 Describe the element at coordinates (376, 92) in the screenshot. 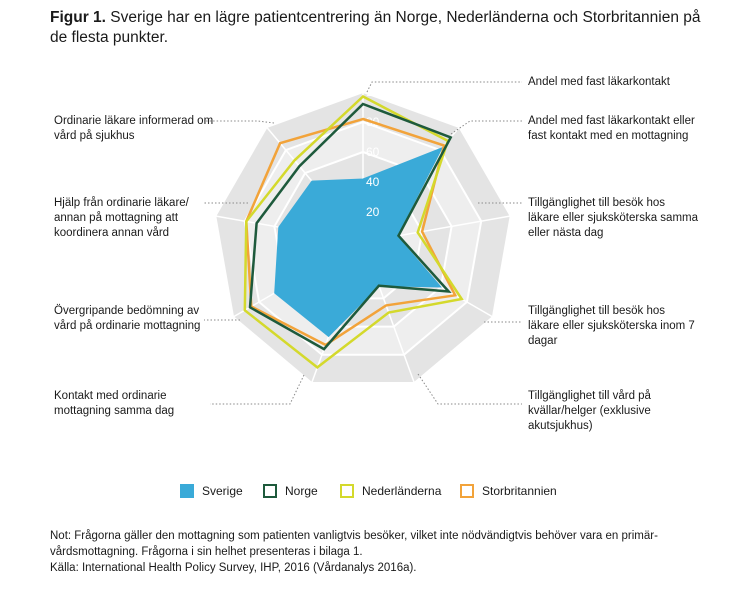

I see `tick-label-100: 100` at that location.